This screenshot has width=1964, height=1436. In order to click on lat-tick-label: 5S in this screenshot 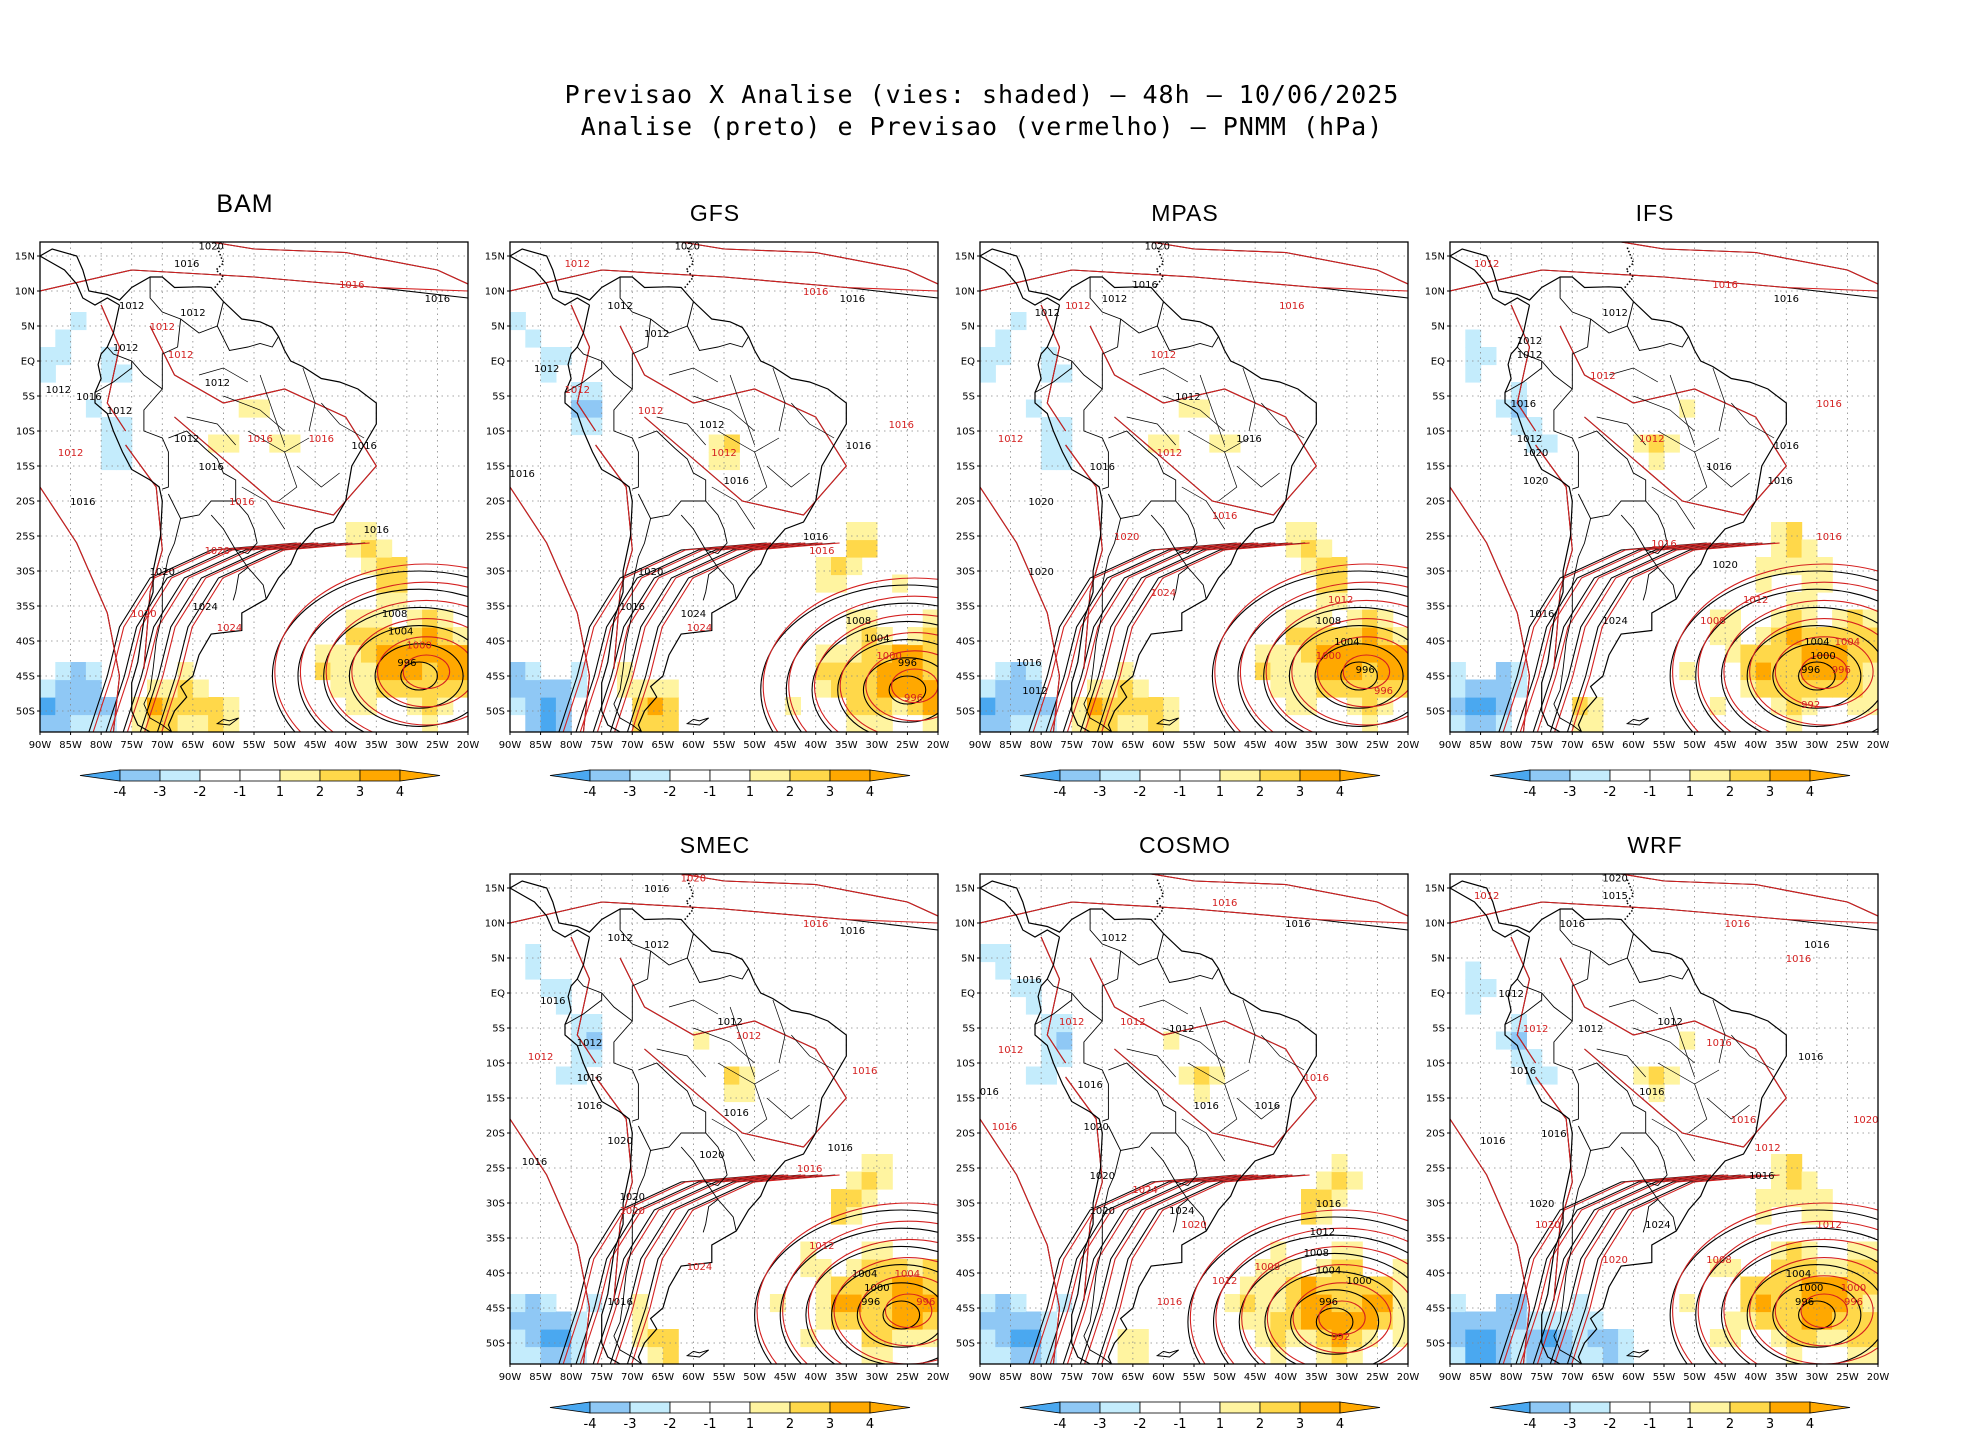, I will do `click(28, 397)`.